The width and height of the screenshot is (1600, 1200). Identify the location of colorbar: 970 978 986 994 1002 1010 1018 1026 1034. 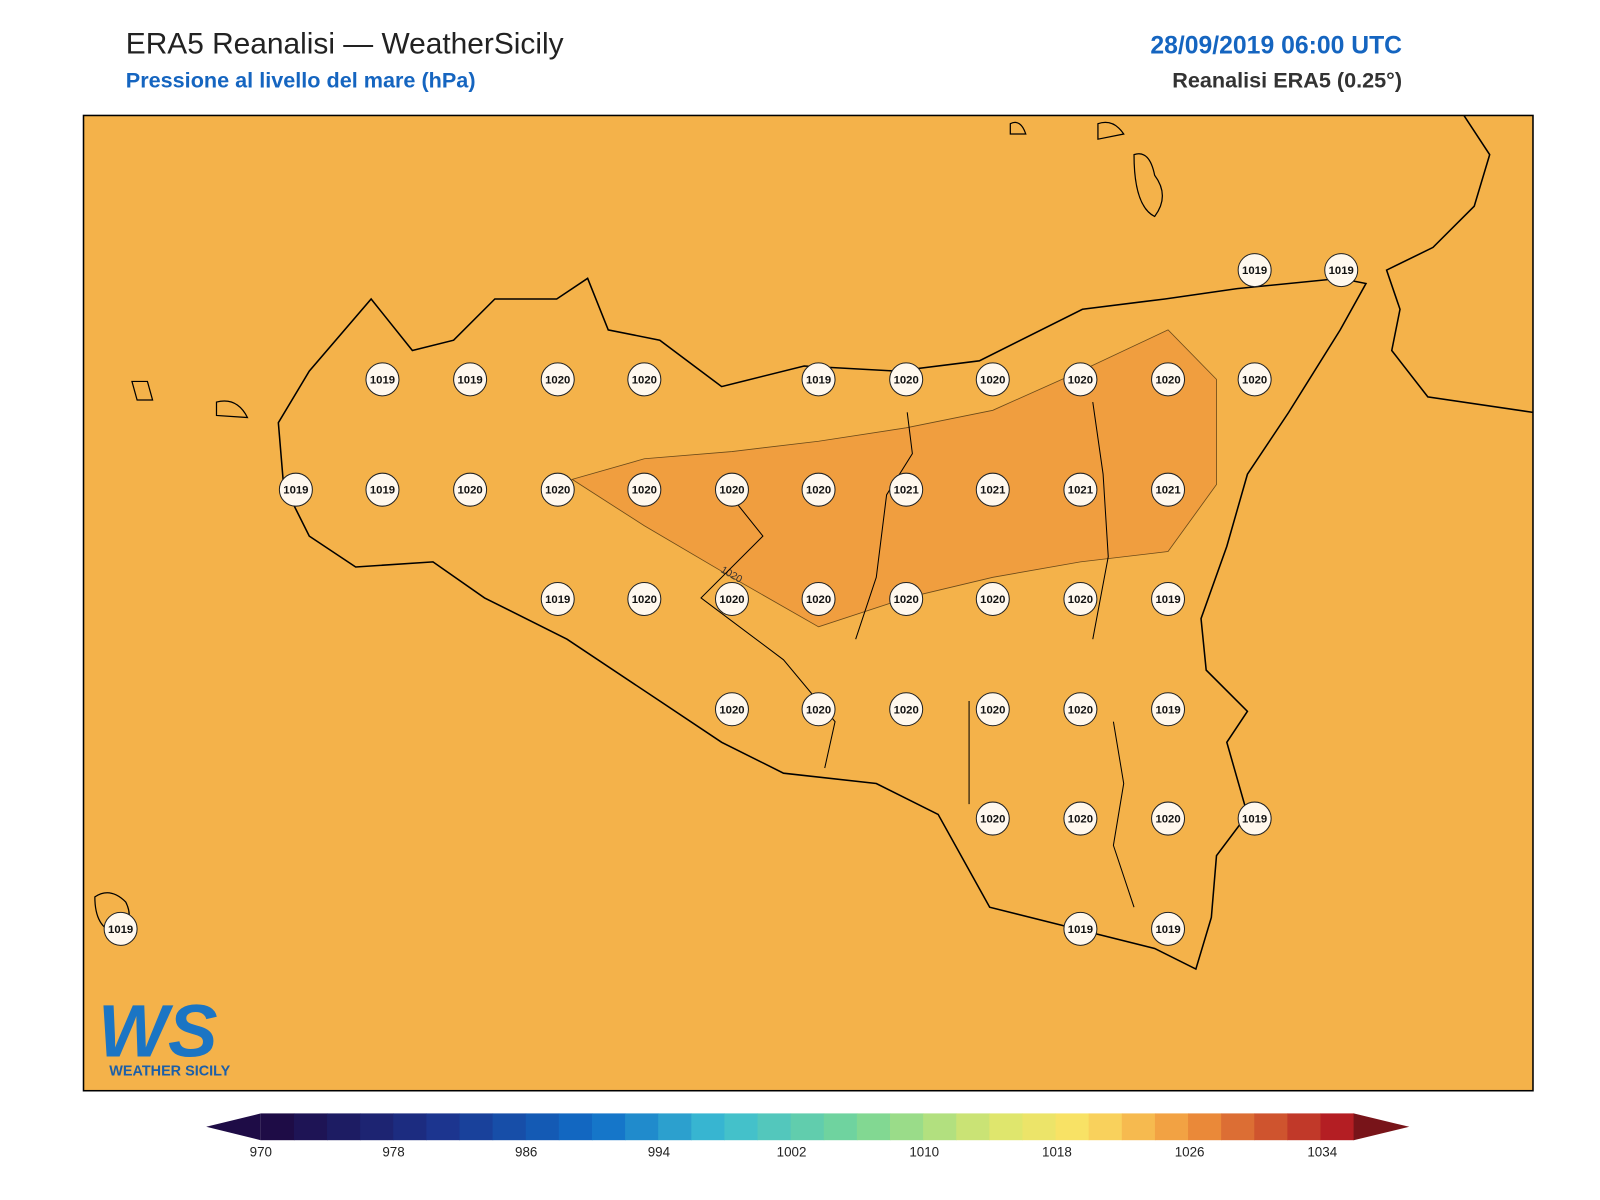
(808, 1136).